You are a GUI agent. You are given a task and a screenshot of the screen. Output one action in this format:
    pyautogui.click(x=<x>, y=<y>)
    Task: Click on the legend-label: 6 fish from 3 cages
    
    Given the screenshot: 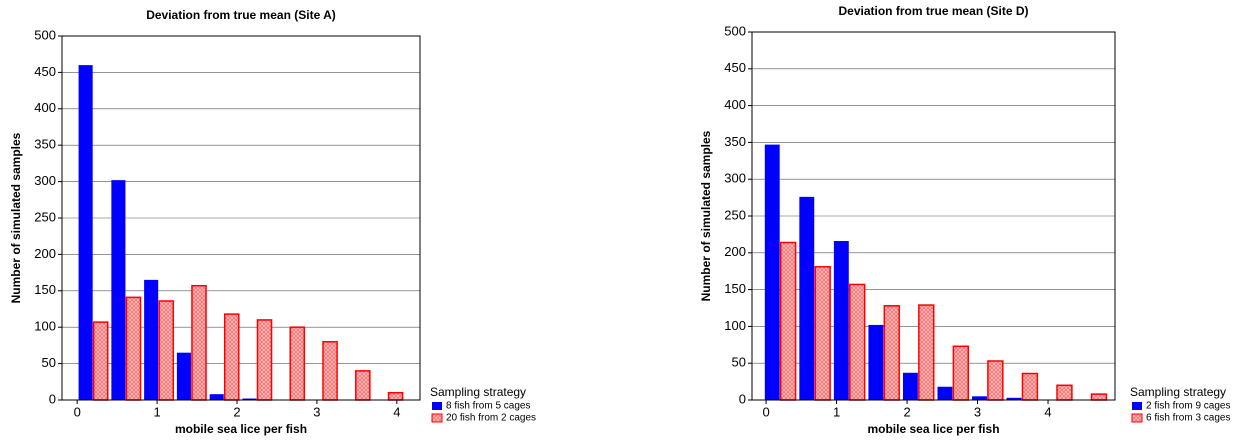 What is the action you would take?
    pyautogui.click(x=1188, y=418)
    